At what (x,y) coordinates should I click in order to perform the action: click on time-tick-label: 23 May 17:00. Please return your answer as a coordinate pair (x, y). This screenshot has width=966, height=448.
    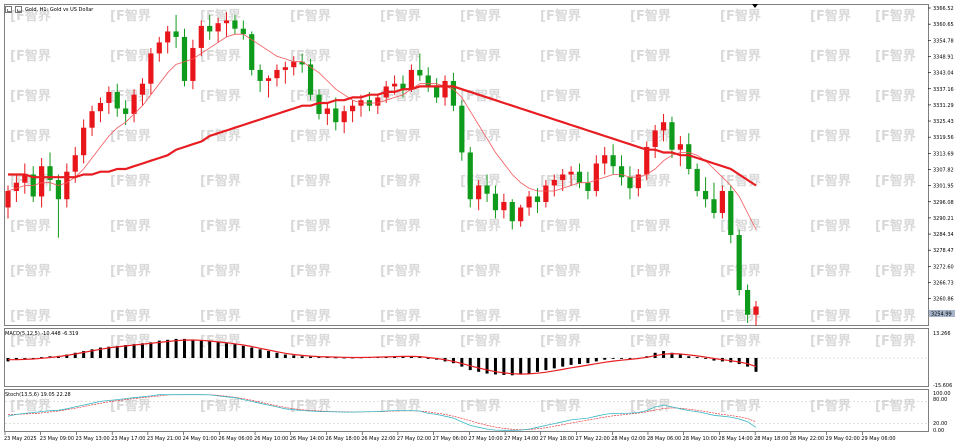
    Looking at the image, I should click on (128, 439).